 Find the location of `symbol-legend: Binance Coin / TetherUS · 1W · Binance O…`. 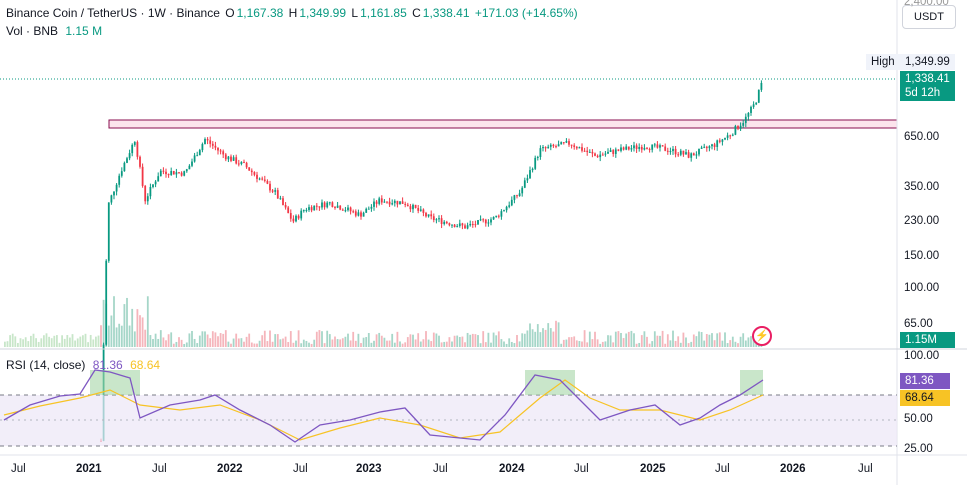

symbol-legend: Binance Coin / TetherUS · 1W · Binance O… is located at coordinates (293, 13).